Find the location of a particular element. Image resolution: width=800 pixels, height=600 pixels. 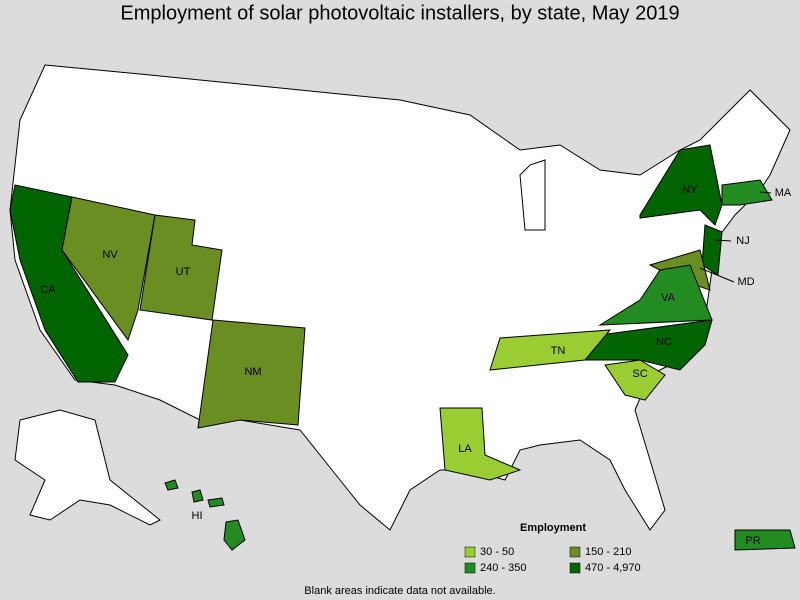

legend-label: 30 - 50 is located at coordinates (497, 552).